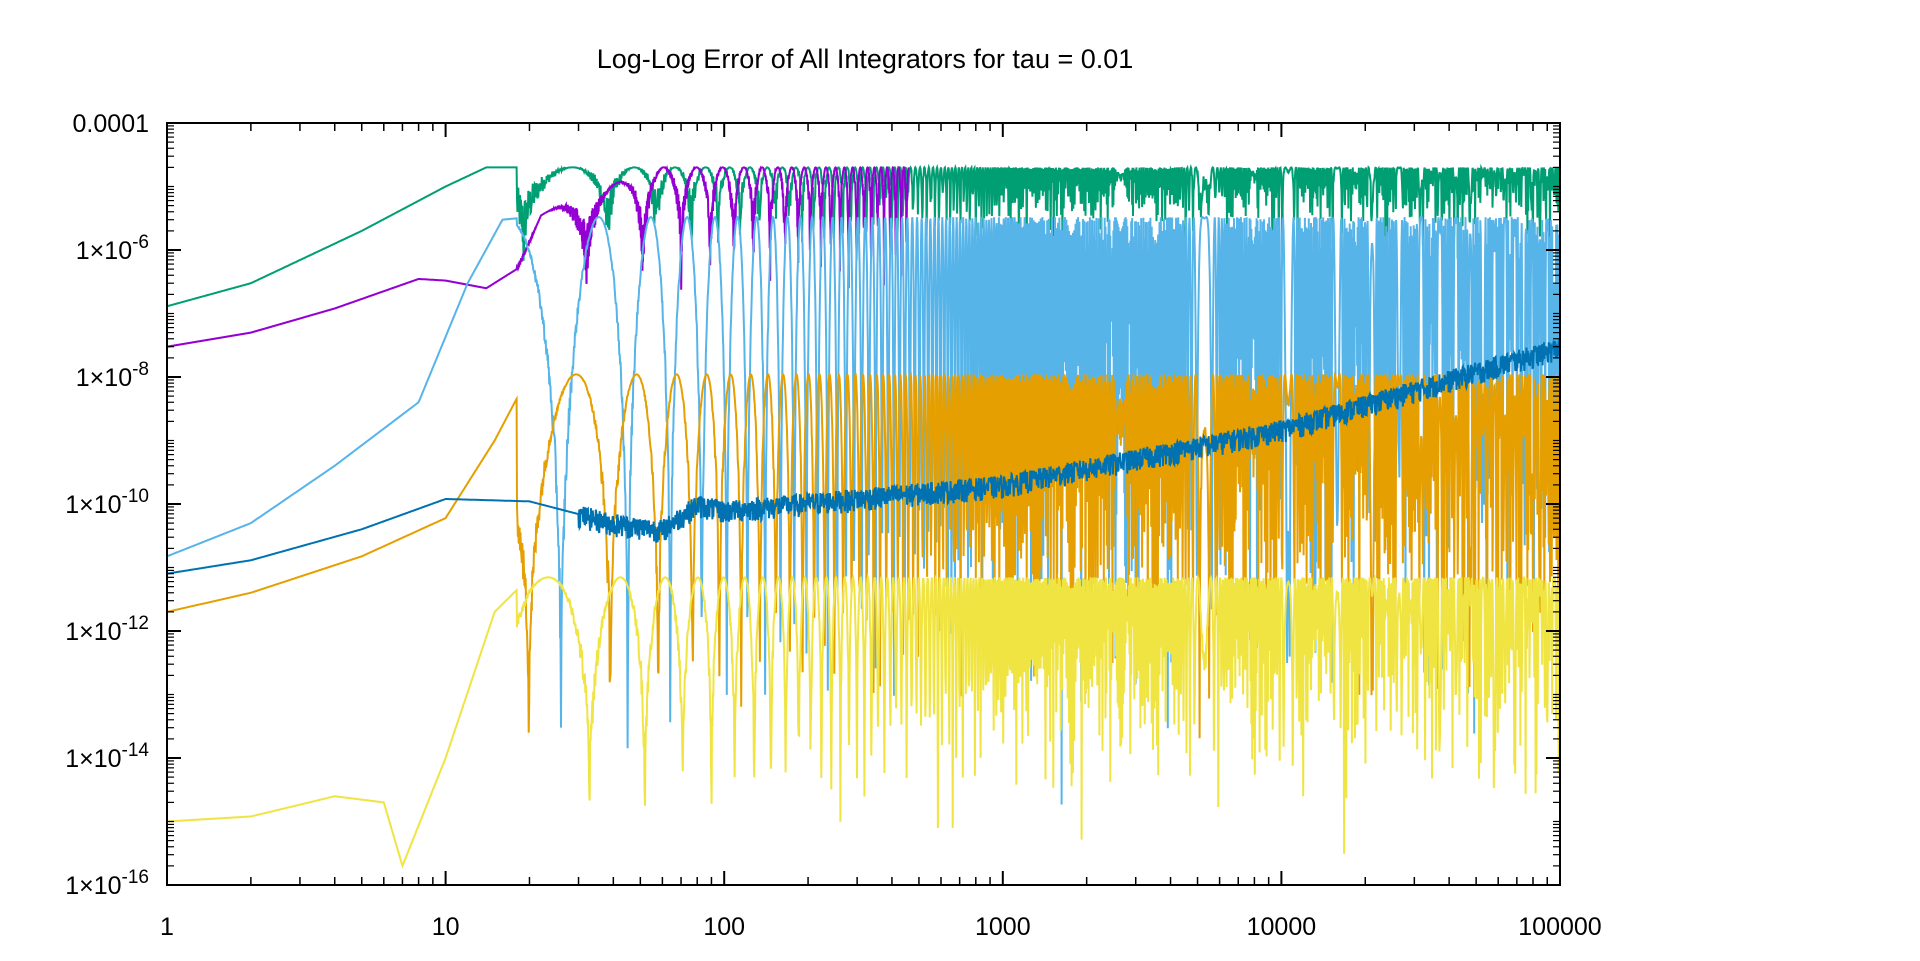 Image resolution: width=1920 pixels, height=961 pixels. Describe the element at coordinates (107, 629) in the screenshot. I see `y-tick-label: 1×10⁻¹²` at that location.